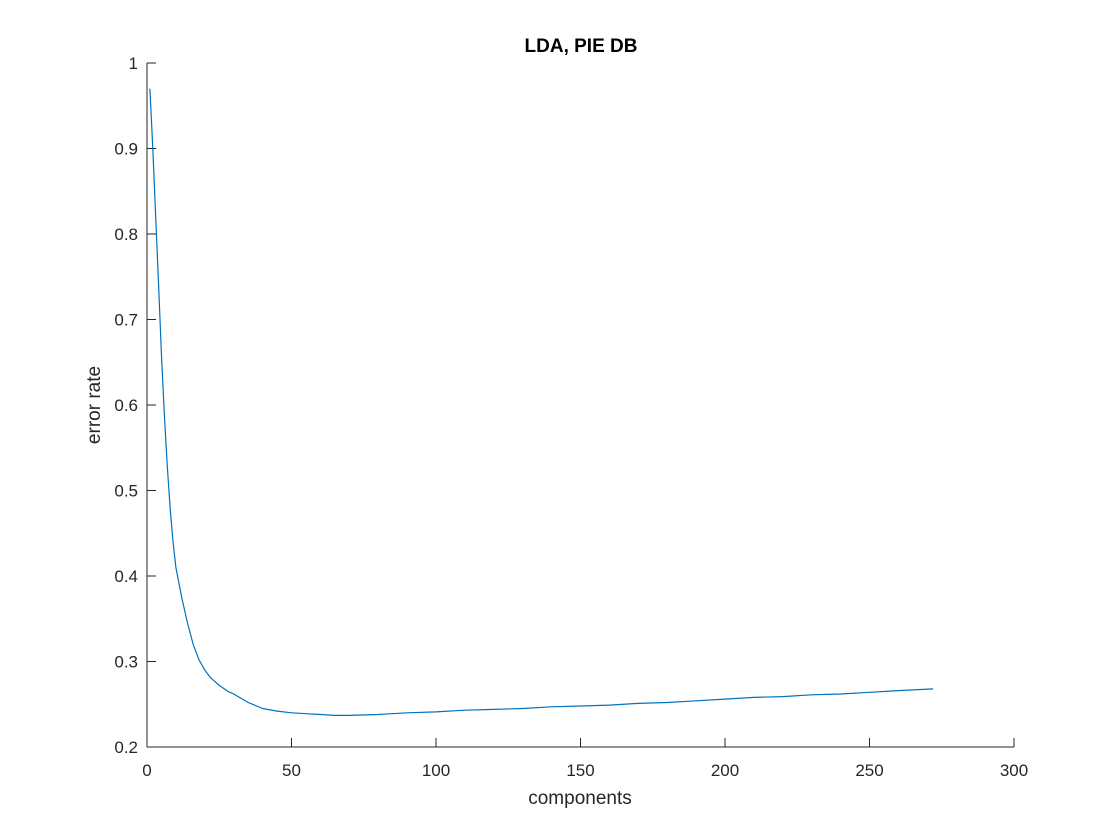 Image resolution: width=1120 pixels, height=840 pixels. I want to click on chart-title: LDA, PIE DB, so click(581, 46).